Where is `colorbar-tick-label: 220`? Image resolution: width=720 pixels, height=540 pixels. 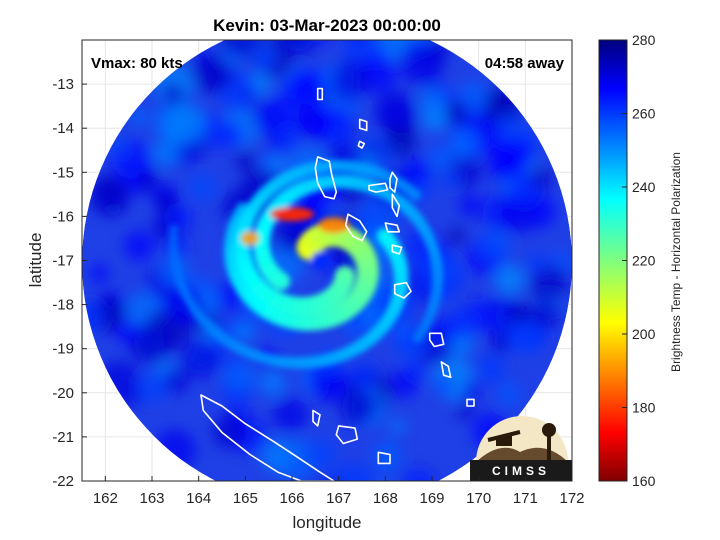
colorbar-tick-label: 220 is located at coordinates (644, 261).